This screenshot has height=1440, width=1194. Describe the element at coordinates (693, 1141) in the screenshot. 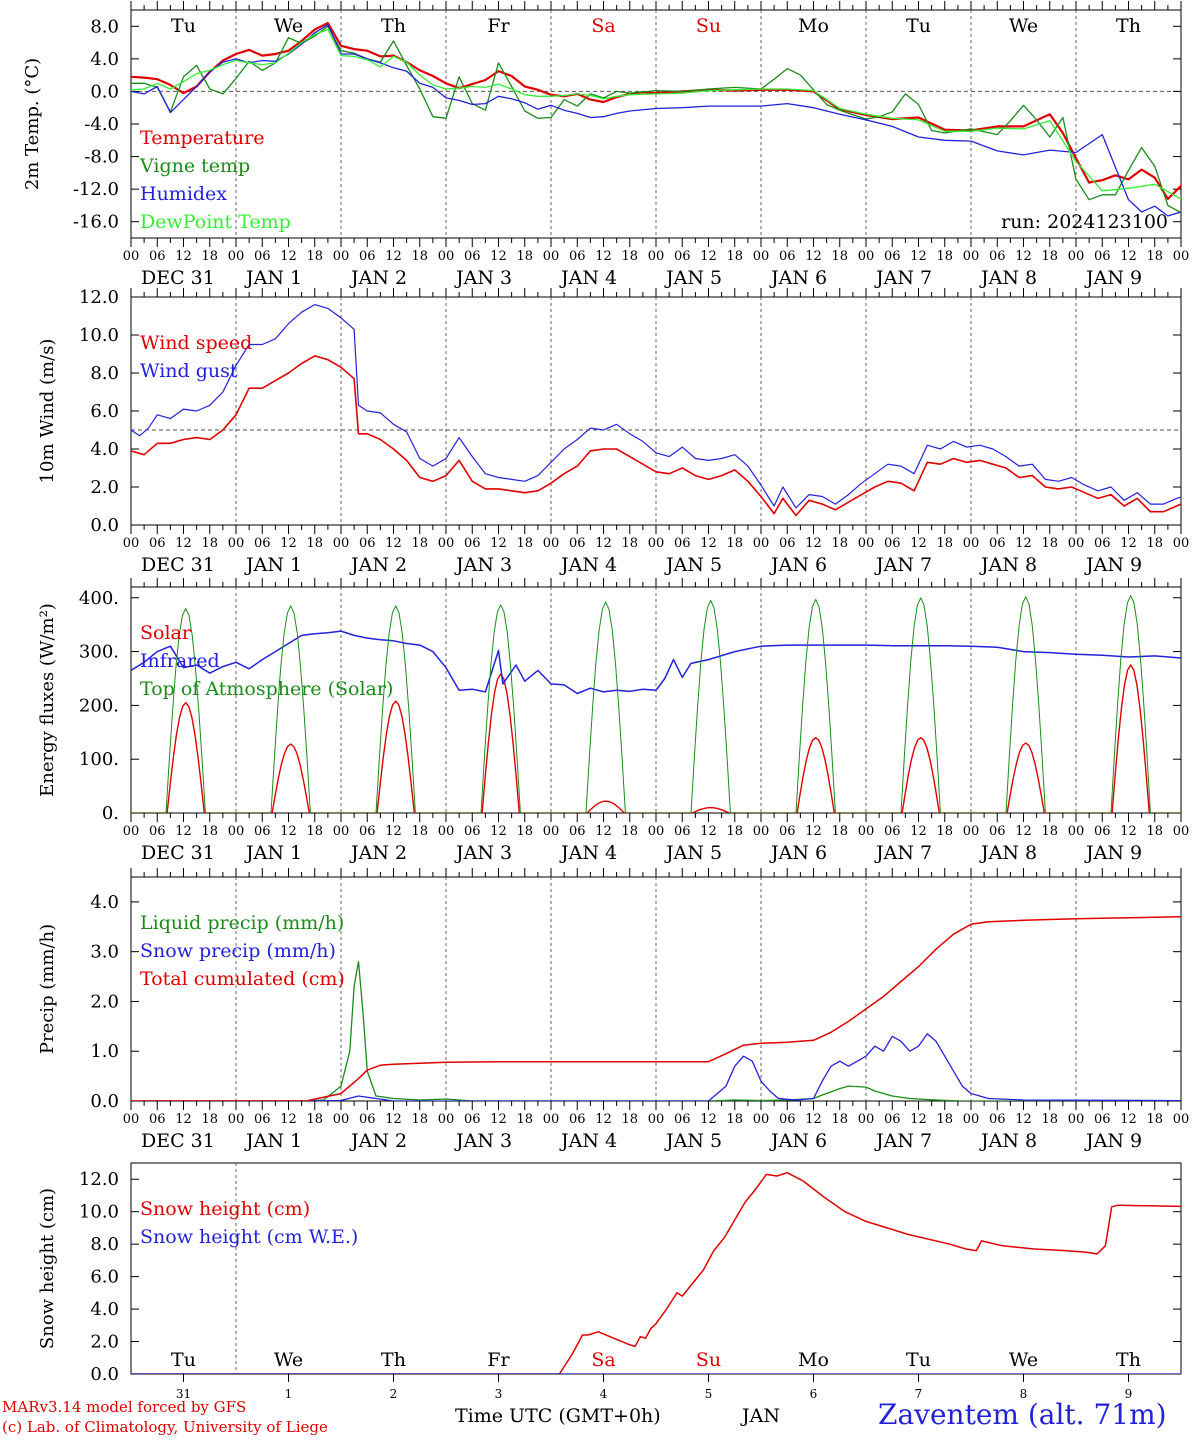

I see `date-label: JAN 5` at that location.